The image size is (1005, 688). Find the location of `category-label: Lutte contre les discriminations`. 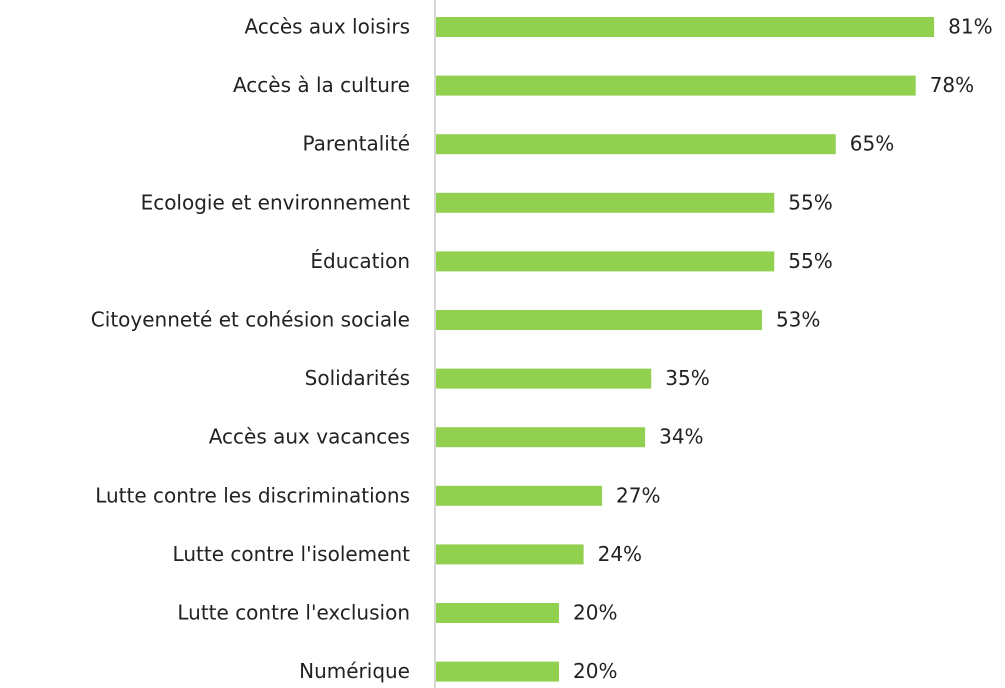

category-label: Lutte contre les discriminations is located at coordinates (252, 495).